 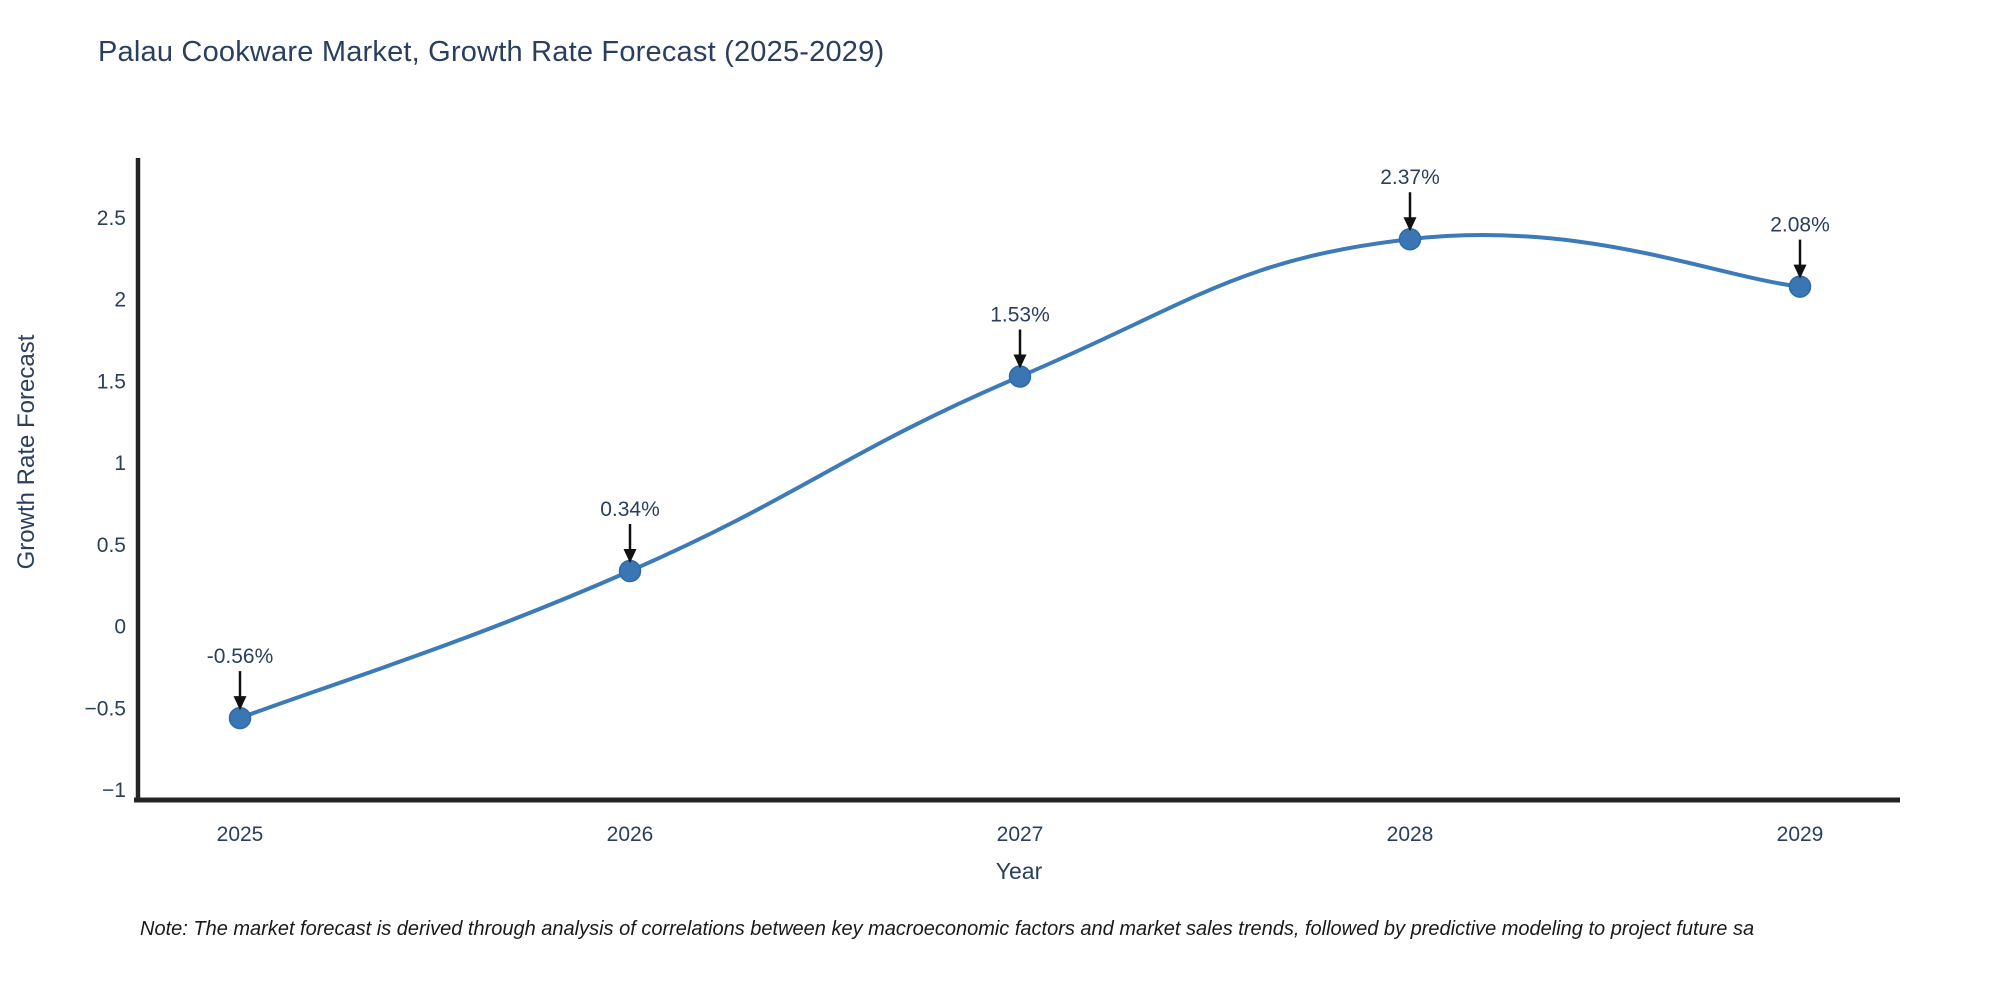 I want to click on x-tick-label: 2028, so click(x=1410, y=834).